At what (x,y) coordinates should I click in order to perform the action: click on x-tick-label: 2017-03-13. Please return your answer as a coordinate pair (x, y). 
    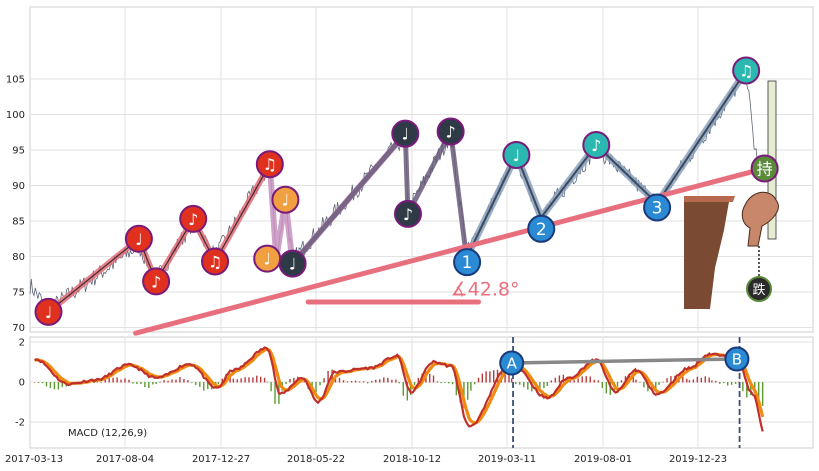
    Looking at the image, I should click on (34, 459).